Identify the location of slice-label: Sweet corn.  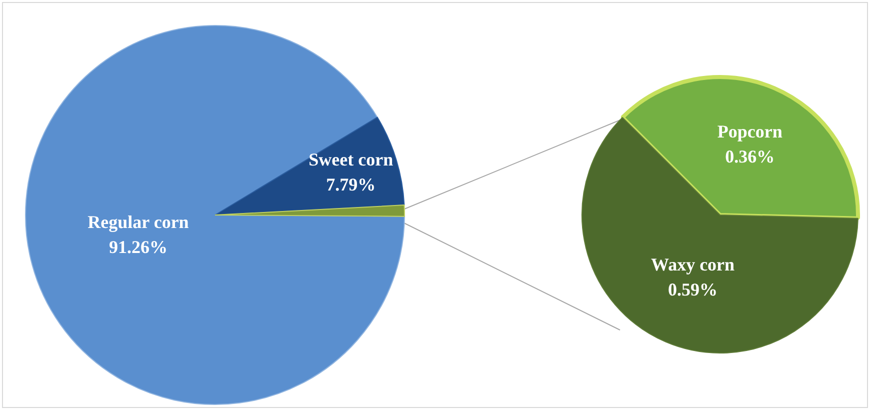
(351, 160).